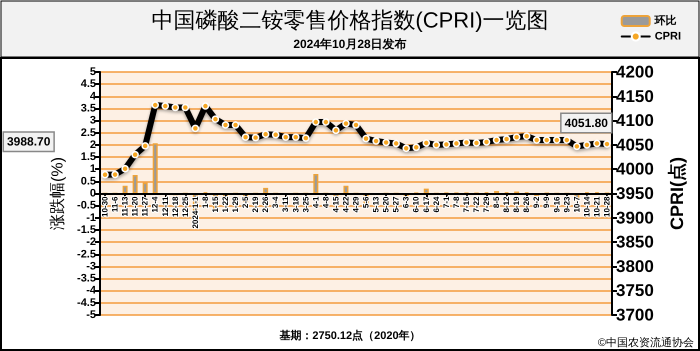  Describe the element at coordinates (245, 202) in the screenshot. I see `x-tick-label: 2-5` at that location.